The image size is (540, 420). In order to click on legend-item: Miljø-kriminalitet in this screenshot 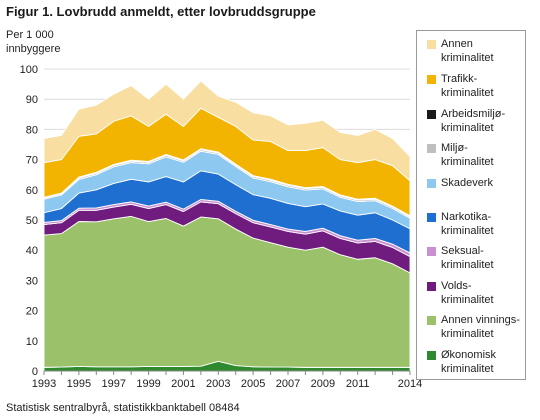, I will do `click(479, 155)`.